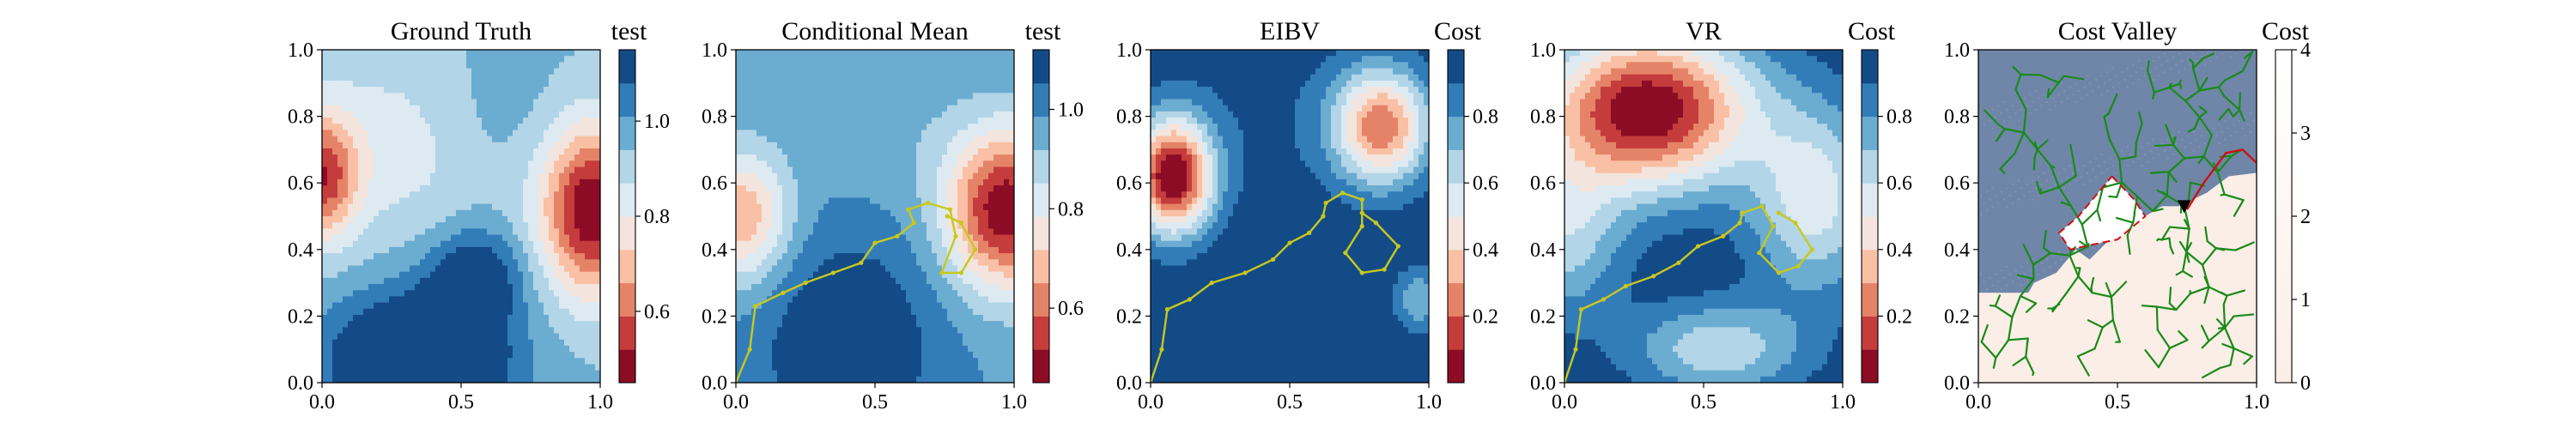 The height and width of the screenshot is (429, 2576). What do you see at coordinates (2305, 217) in the screenshot?
I see `colorbar-tick-label: 2` at bounding box center [2305, 217].